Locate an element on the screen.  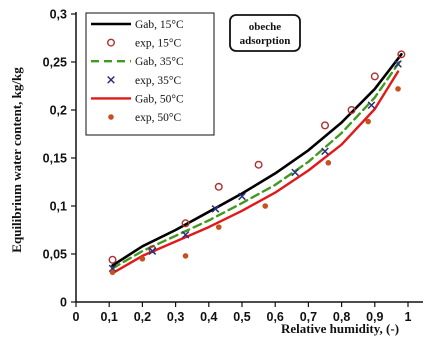
legend-label: exp, 15°C is located at coordinates (158, 44).